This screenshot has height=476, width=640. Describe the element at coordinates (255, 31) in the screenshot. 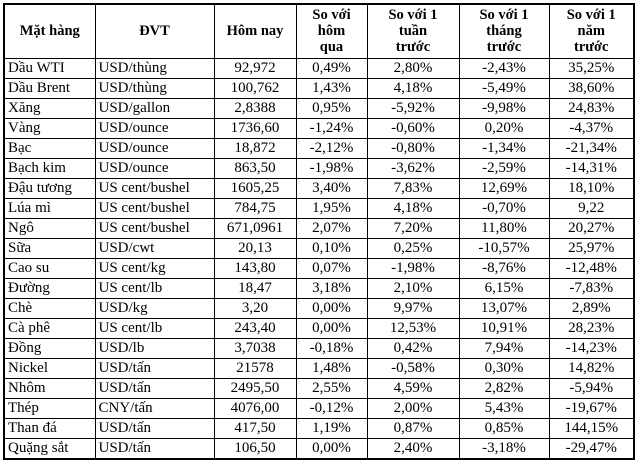

I see `column-header-2: Hôm nay` at that location.